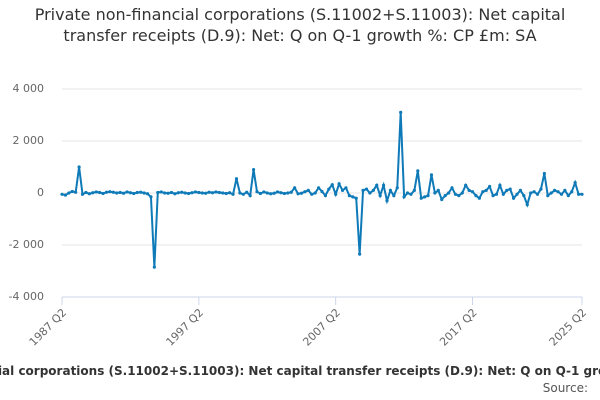  I want to click on x-tick-label: 2007 Q2, so click(321, 327).